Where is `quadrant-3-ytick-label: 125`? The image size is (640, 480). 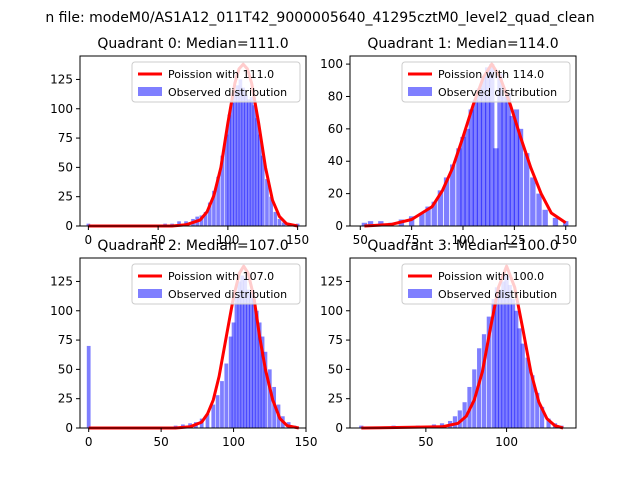 quadrant-3-ytick-label: 125 is located at coordinates (331, 281).